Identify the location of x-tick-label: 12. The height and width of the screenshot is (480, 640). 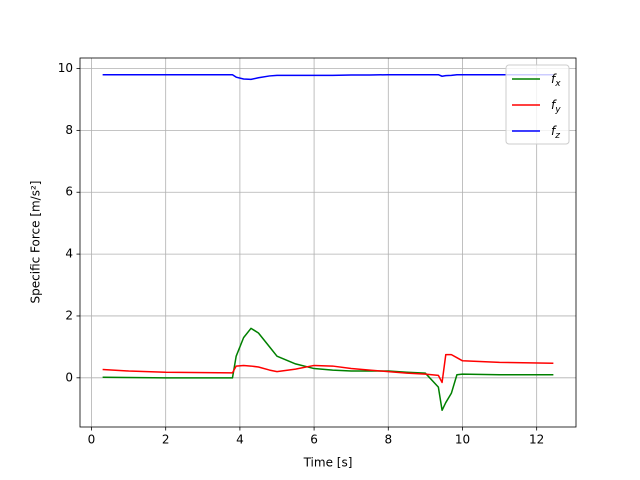
(536, 440).